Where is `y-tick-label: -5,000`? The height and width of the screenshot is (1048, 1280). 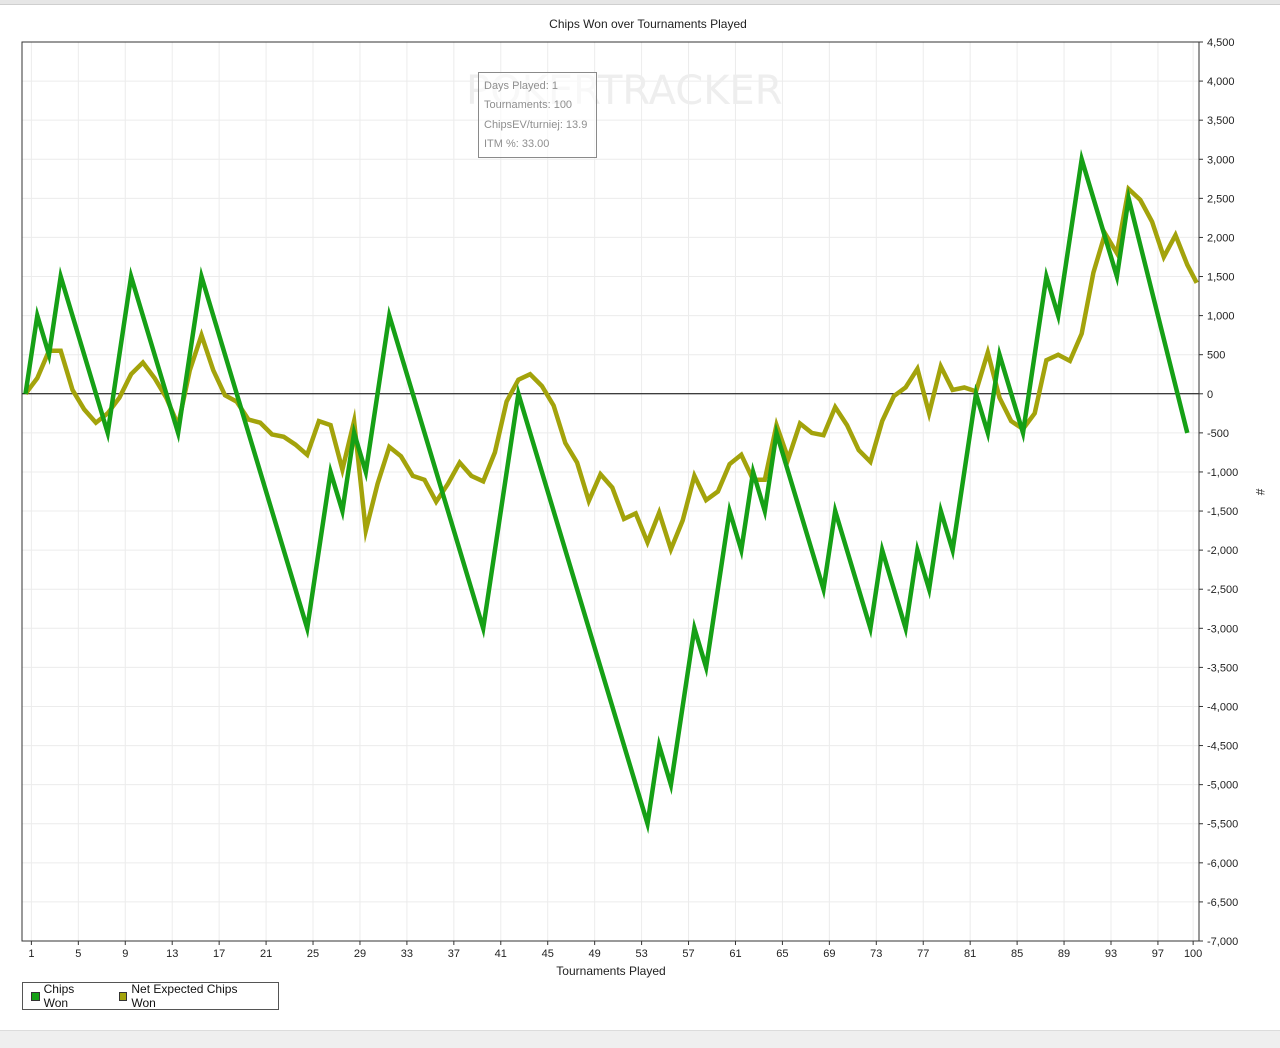 y-tick-label: -5,000 is located at coordinates (1222, 786).